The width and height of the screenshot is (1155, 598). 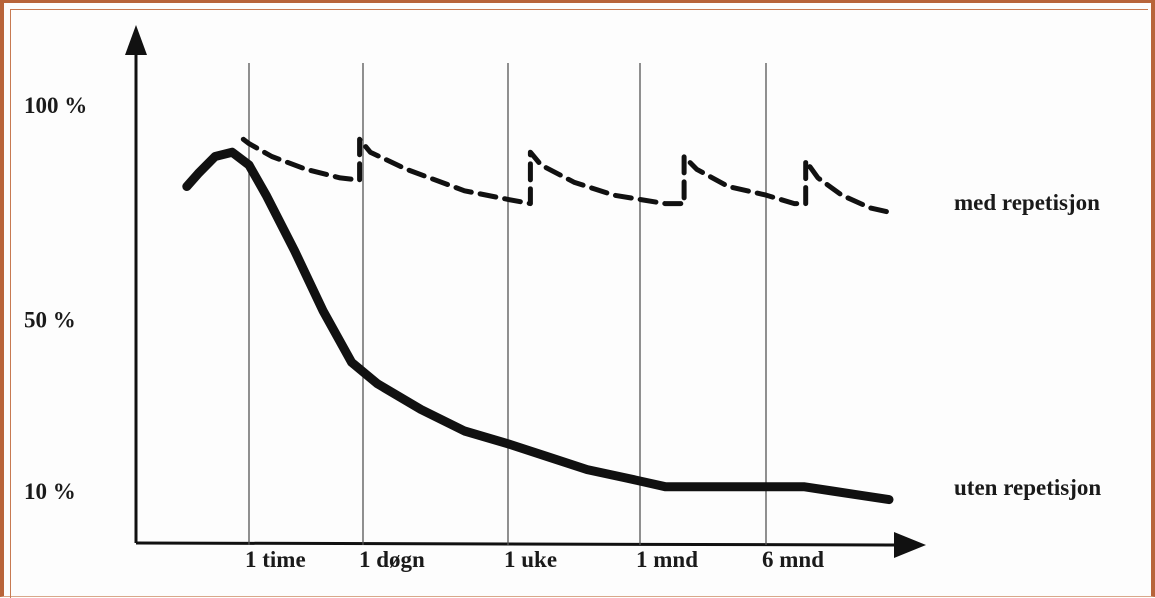 What do you see at coordinates (1027, 487) in the screenshot?
I see `series-label: uten repetisjon` at bounding box center [1027, 487].